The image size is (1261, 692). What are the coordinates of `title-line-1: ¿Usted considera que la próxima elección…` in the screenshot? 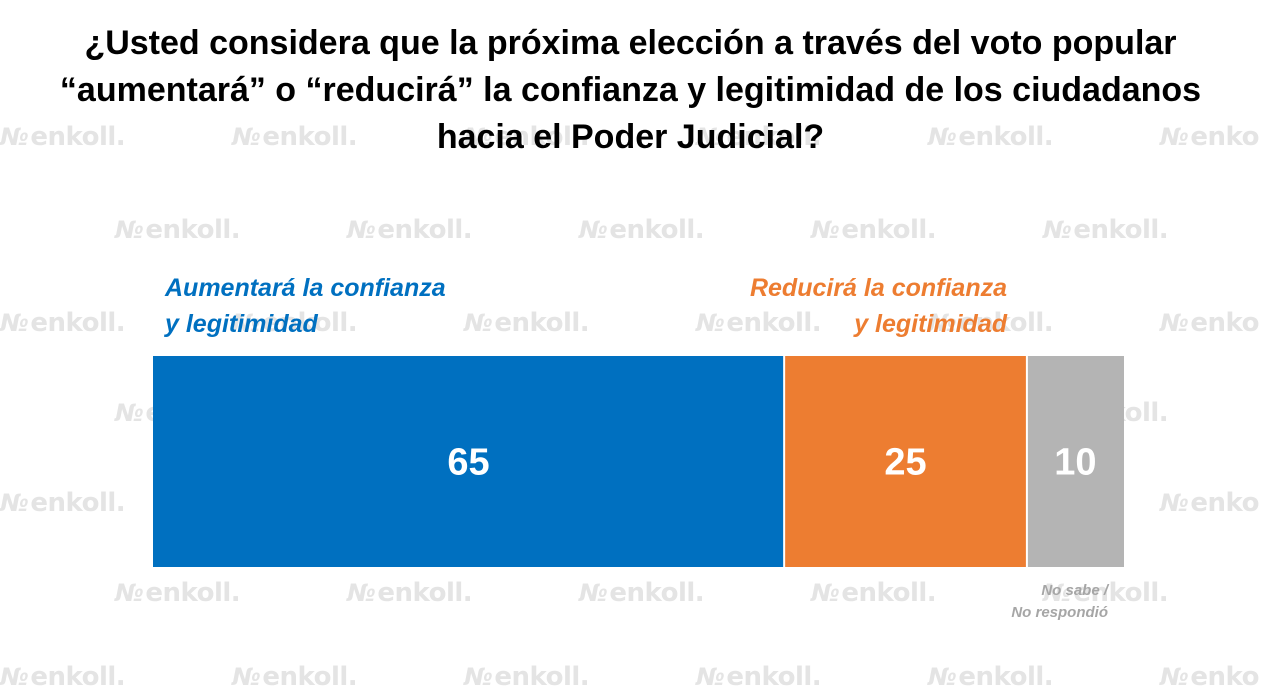 It's located at (630, 43).